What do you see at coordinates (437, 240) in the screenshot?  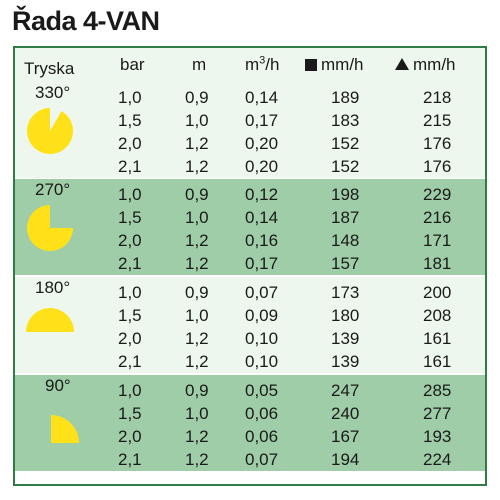 I see `cell-triangle-mmh: 171` at bounding box center [437, 240].